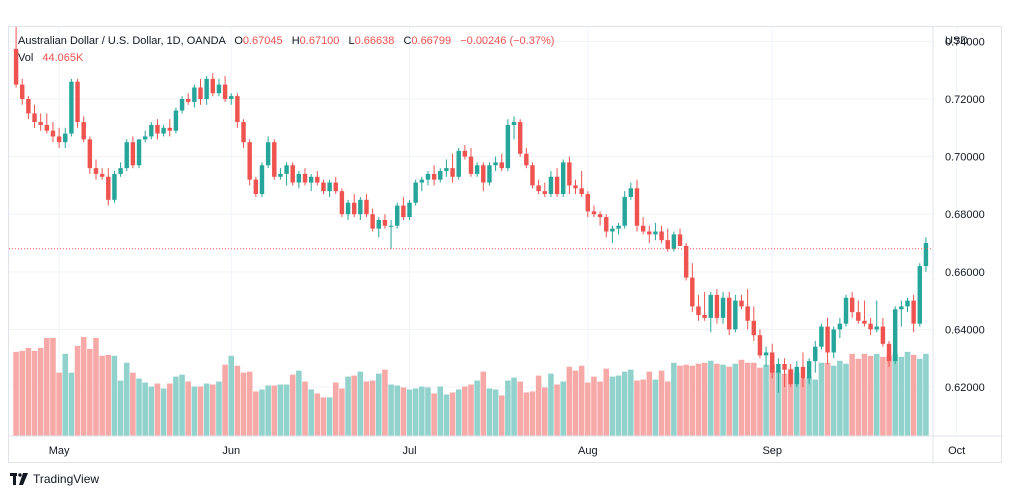 This screenshot has width=1012, height=498. I want to click on volume-label: Vol, so click(26, 58).